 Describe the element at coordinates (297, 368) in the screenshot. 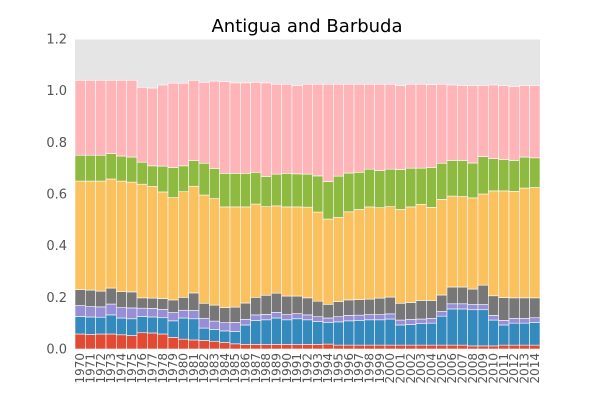

I see `x-tick-label: 1991` at that location.